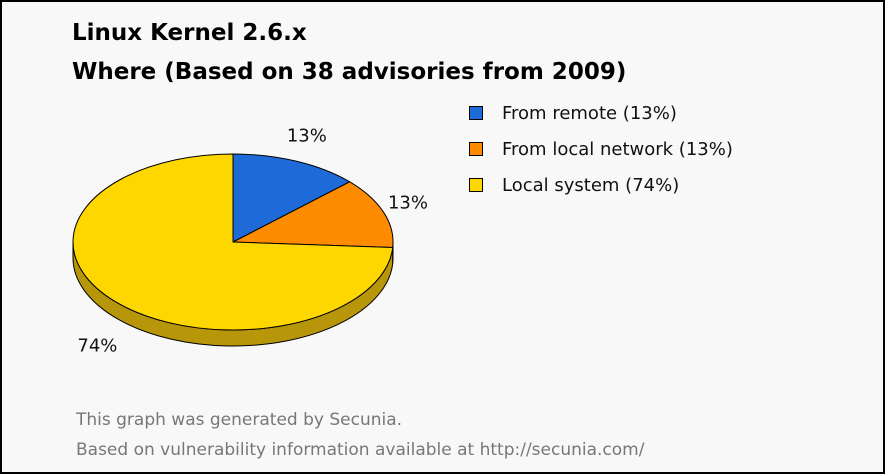  What do you see at coordinates (617, 149) in the screenshot?
I see `legend-label-local-network: From local network (13%)` at bounding box center [617, 149].